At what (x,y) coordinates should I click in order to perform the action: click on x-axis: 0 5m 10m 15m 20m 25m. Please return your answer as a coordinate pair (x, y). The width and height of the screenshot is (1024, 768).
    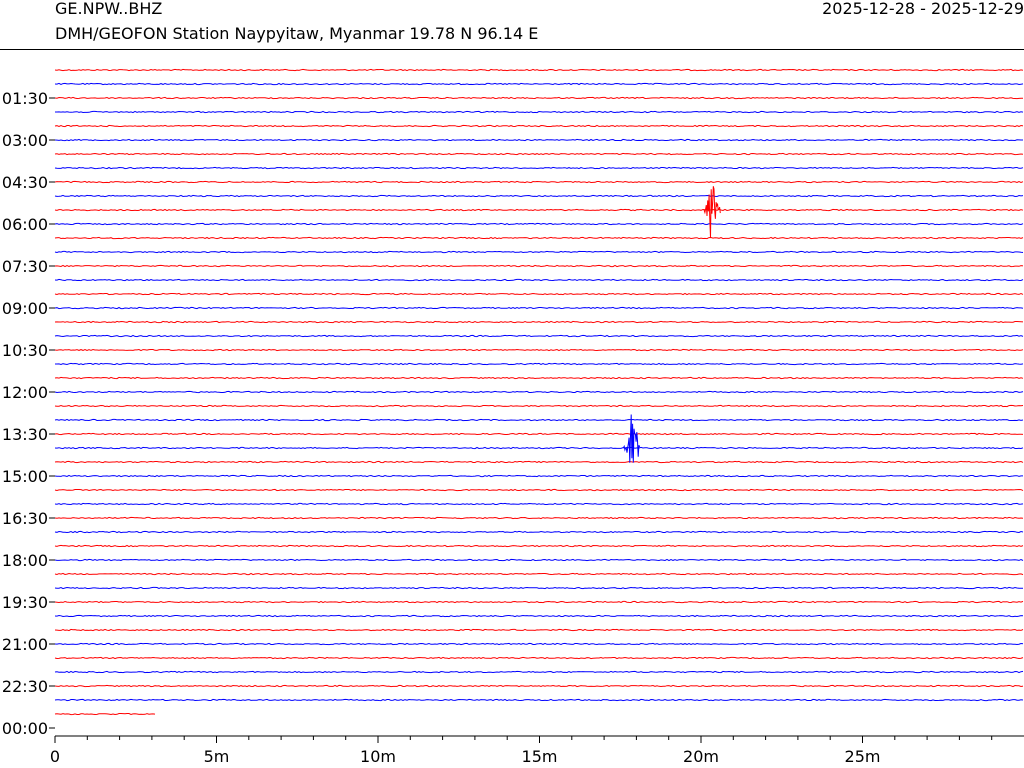
    Looking at the image, I should click on (537, 750).